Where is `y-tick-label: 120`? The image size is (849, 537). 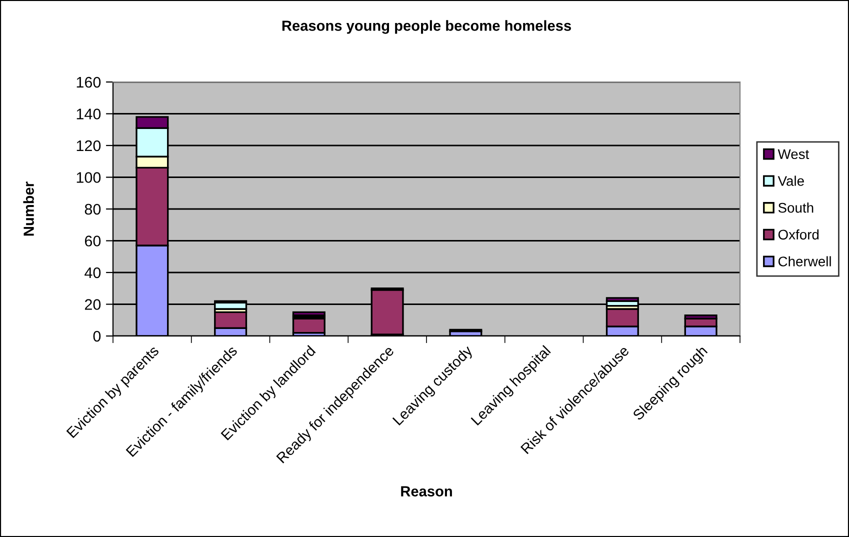
y-tick-label: 120 is located at coordinates (88, 146).